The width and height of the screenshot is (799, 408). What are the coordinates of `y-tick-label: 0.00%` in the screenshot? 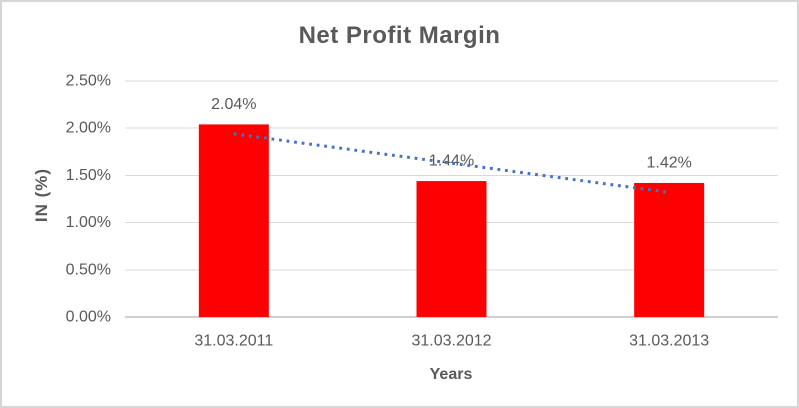 It's located at (88, 317).